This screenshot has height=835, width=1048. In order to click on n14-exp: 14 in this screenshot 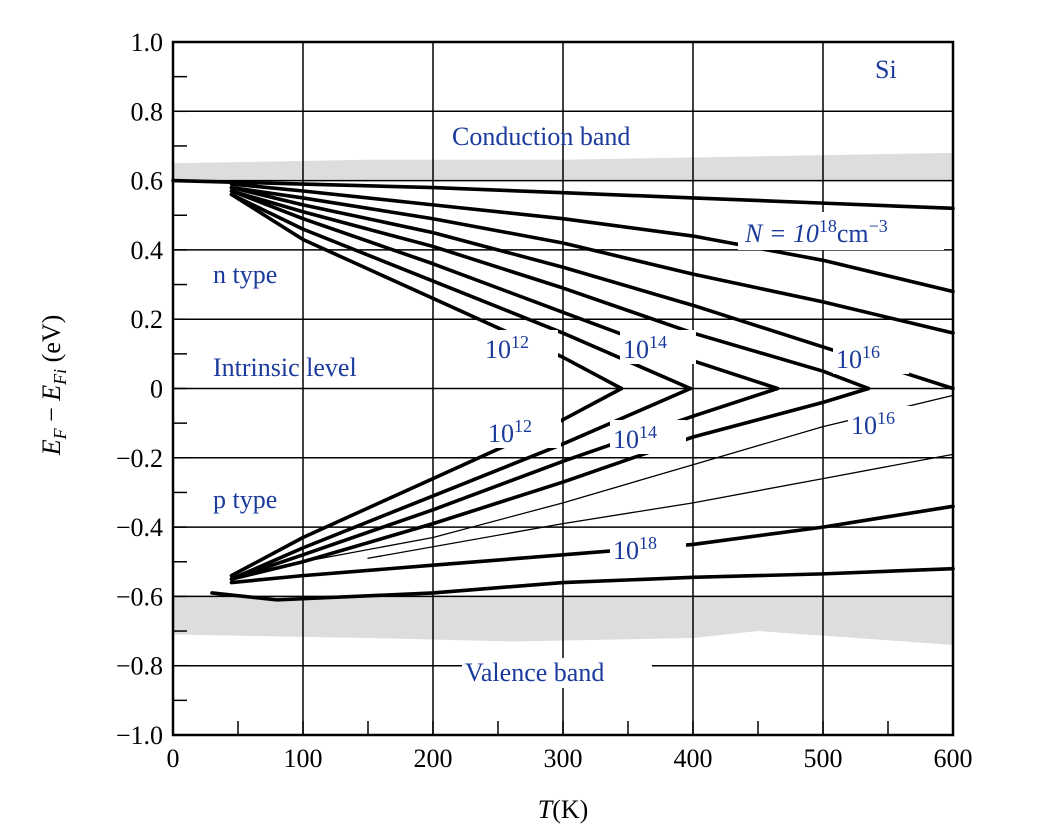, I will do `click(658, 342)`.